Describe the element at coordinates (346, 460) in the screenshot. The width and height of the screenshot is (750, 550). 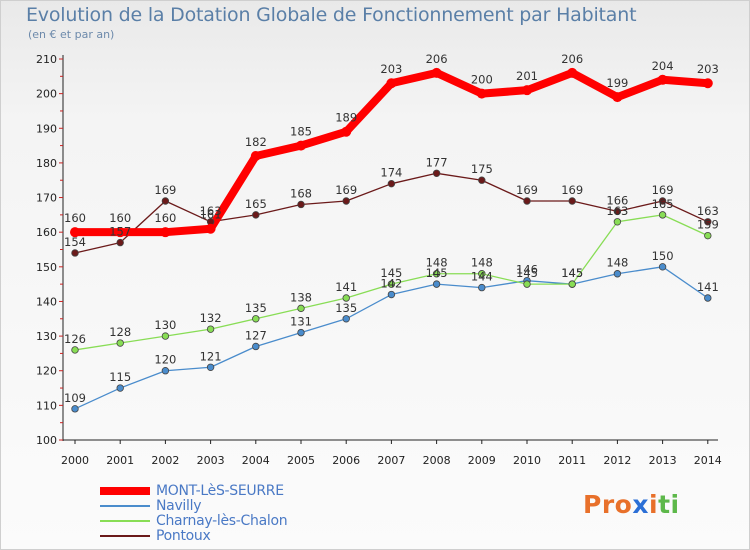
I see `x-tick-label: 2006` at that location.